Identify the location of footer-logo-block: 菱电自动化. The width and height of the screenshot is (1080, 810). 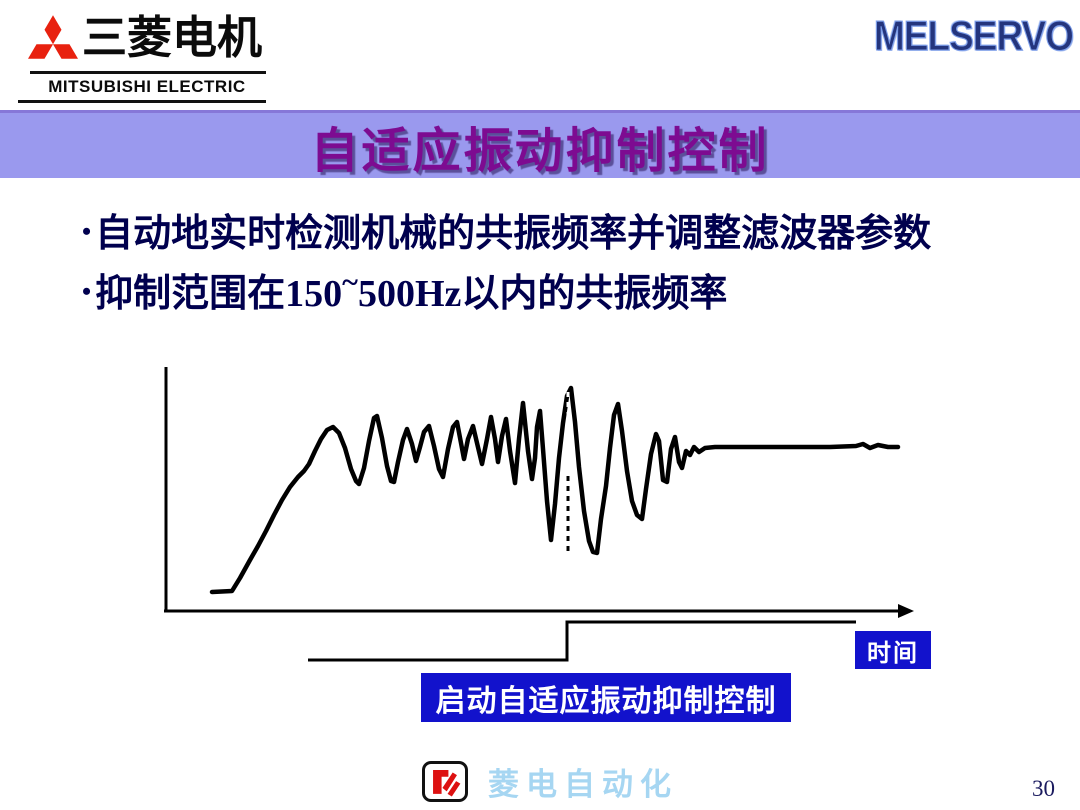
(550, 781).